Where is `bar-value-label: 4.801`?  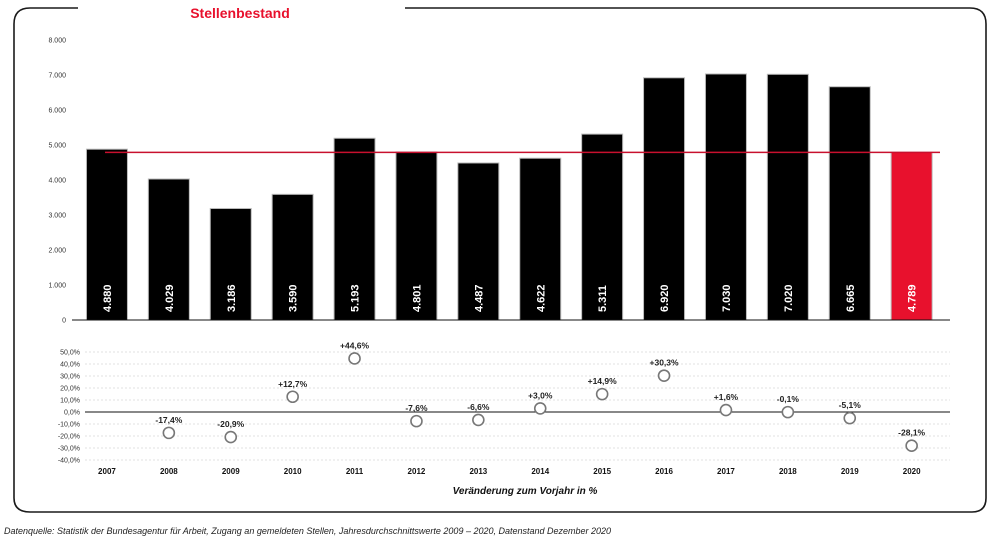 bar-value-label: 4.801 is located at coordinates (417, 298).